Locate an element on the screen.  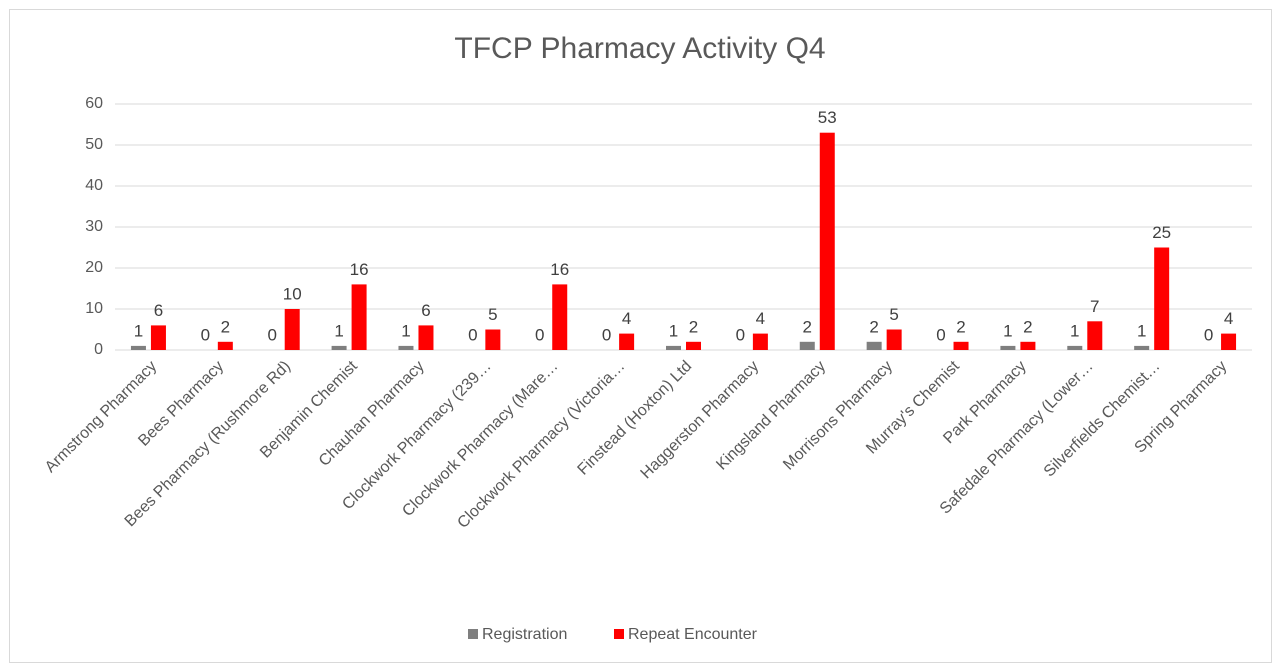
data-label: 7 is located at coordinates (1094, 306).